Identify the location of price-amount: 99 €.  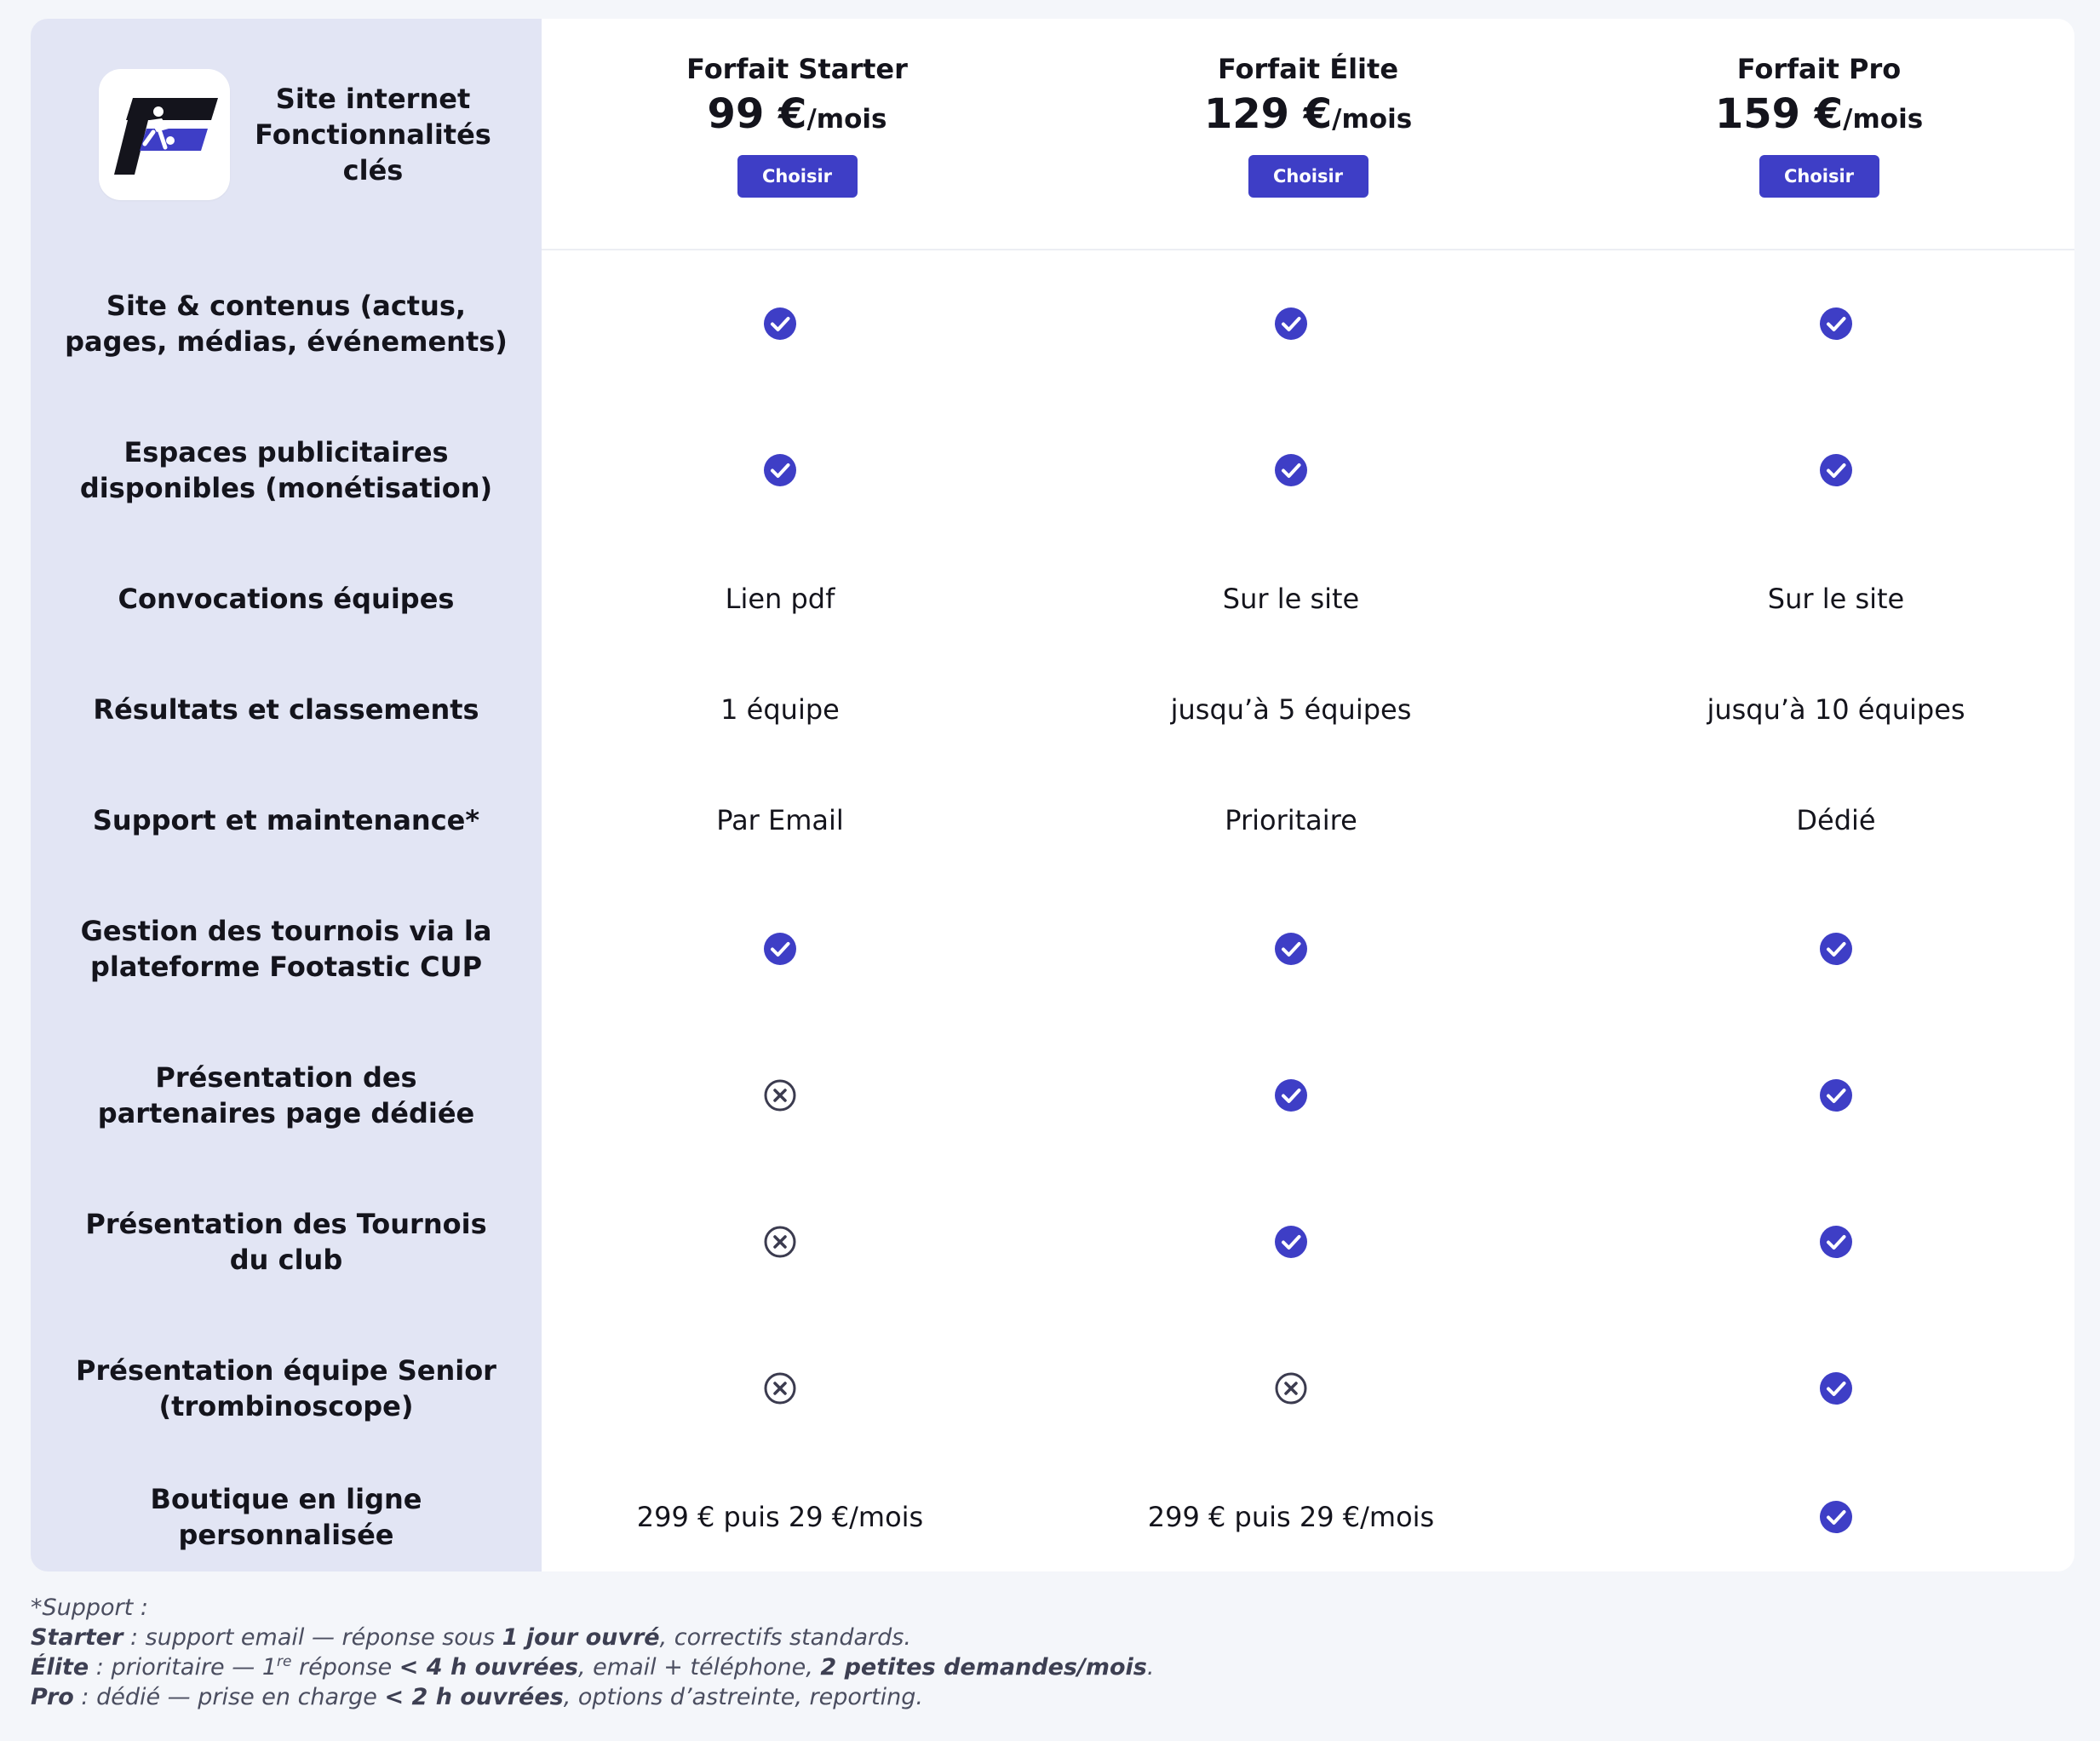
(757, 114).